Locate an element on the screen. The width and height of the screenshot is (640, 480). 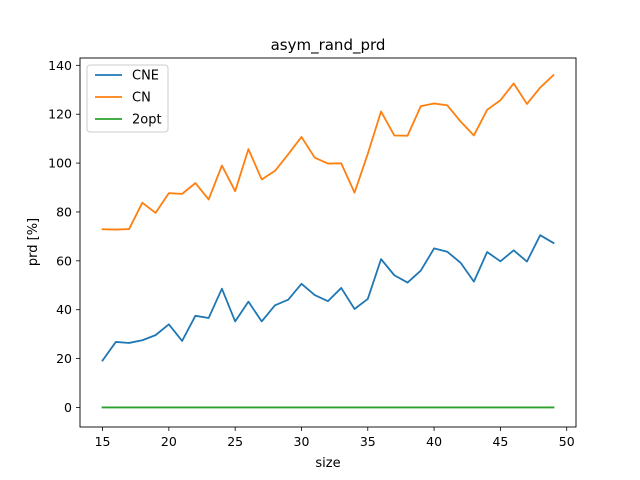
legend: CNE CN 2opt is located at coordinates (127, 98).